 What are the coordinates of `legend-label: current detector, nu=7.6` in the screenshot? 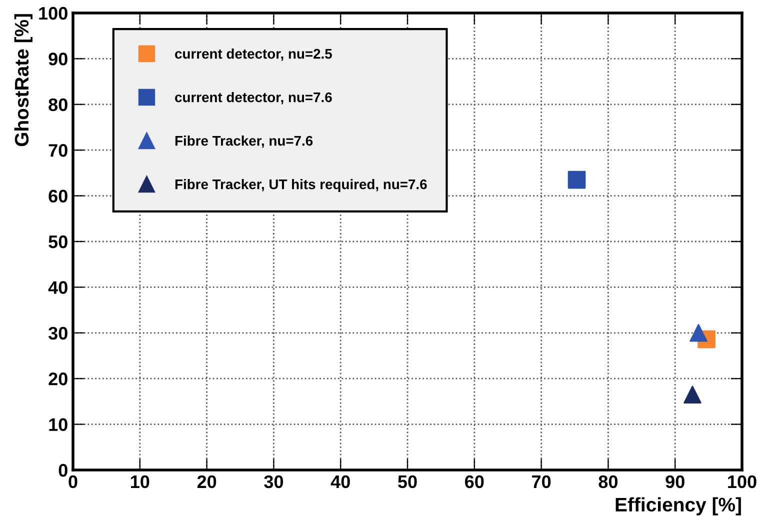 It's located at (253, 98).